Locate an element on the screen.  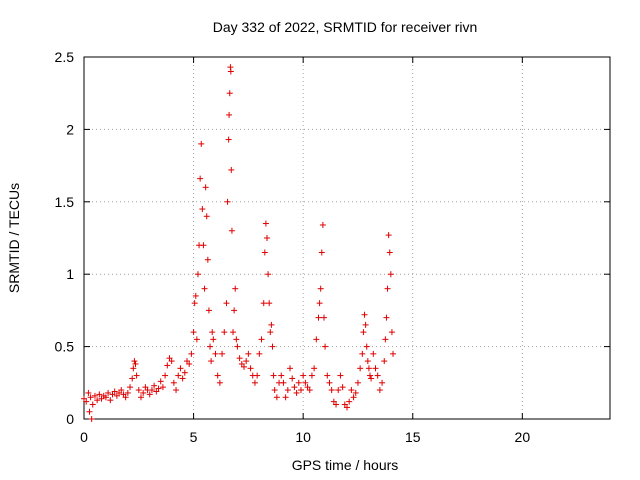
x-tick-label: 10 is located at coordinates (303, 437).